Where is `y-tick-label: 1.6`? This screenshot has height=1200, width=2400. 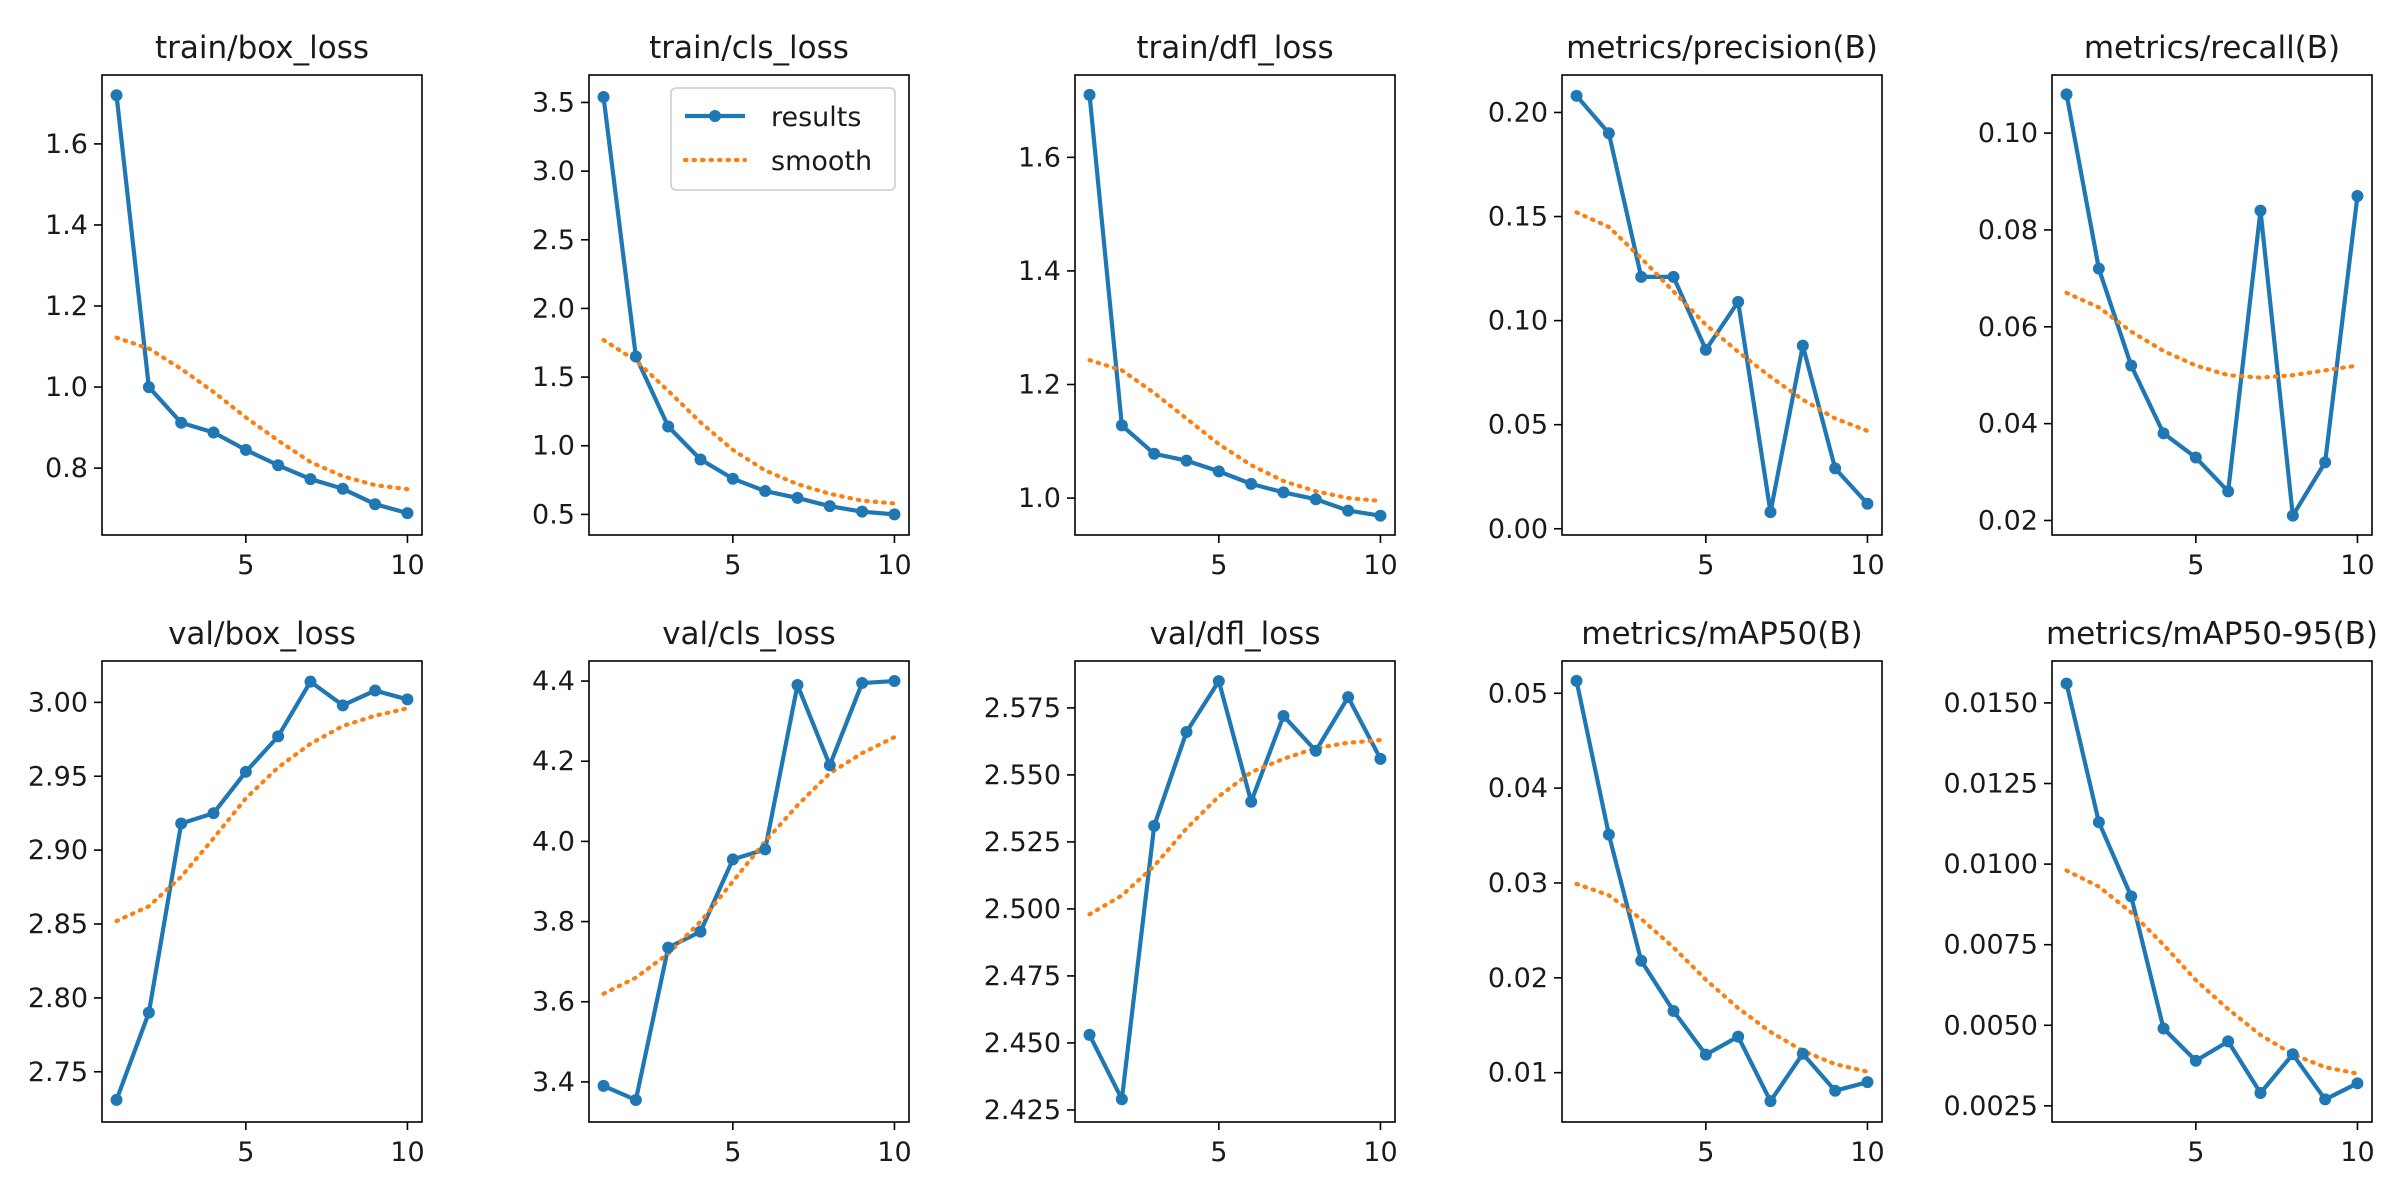
y-tick-label: 1.6 is located at coordinates (1039, 157).